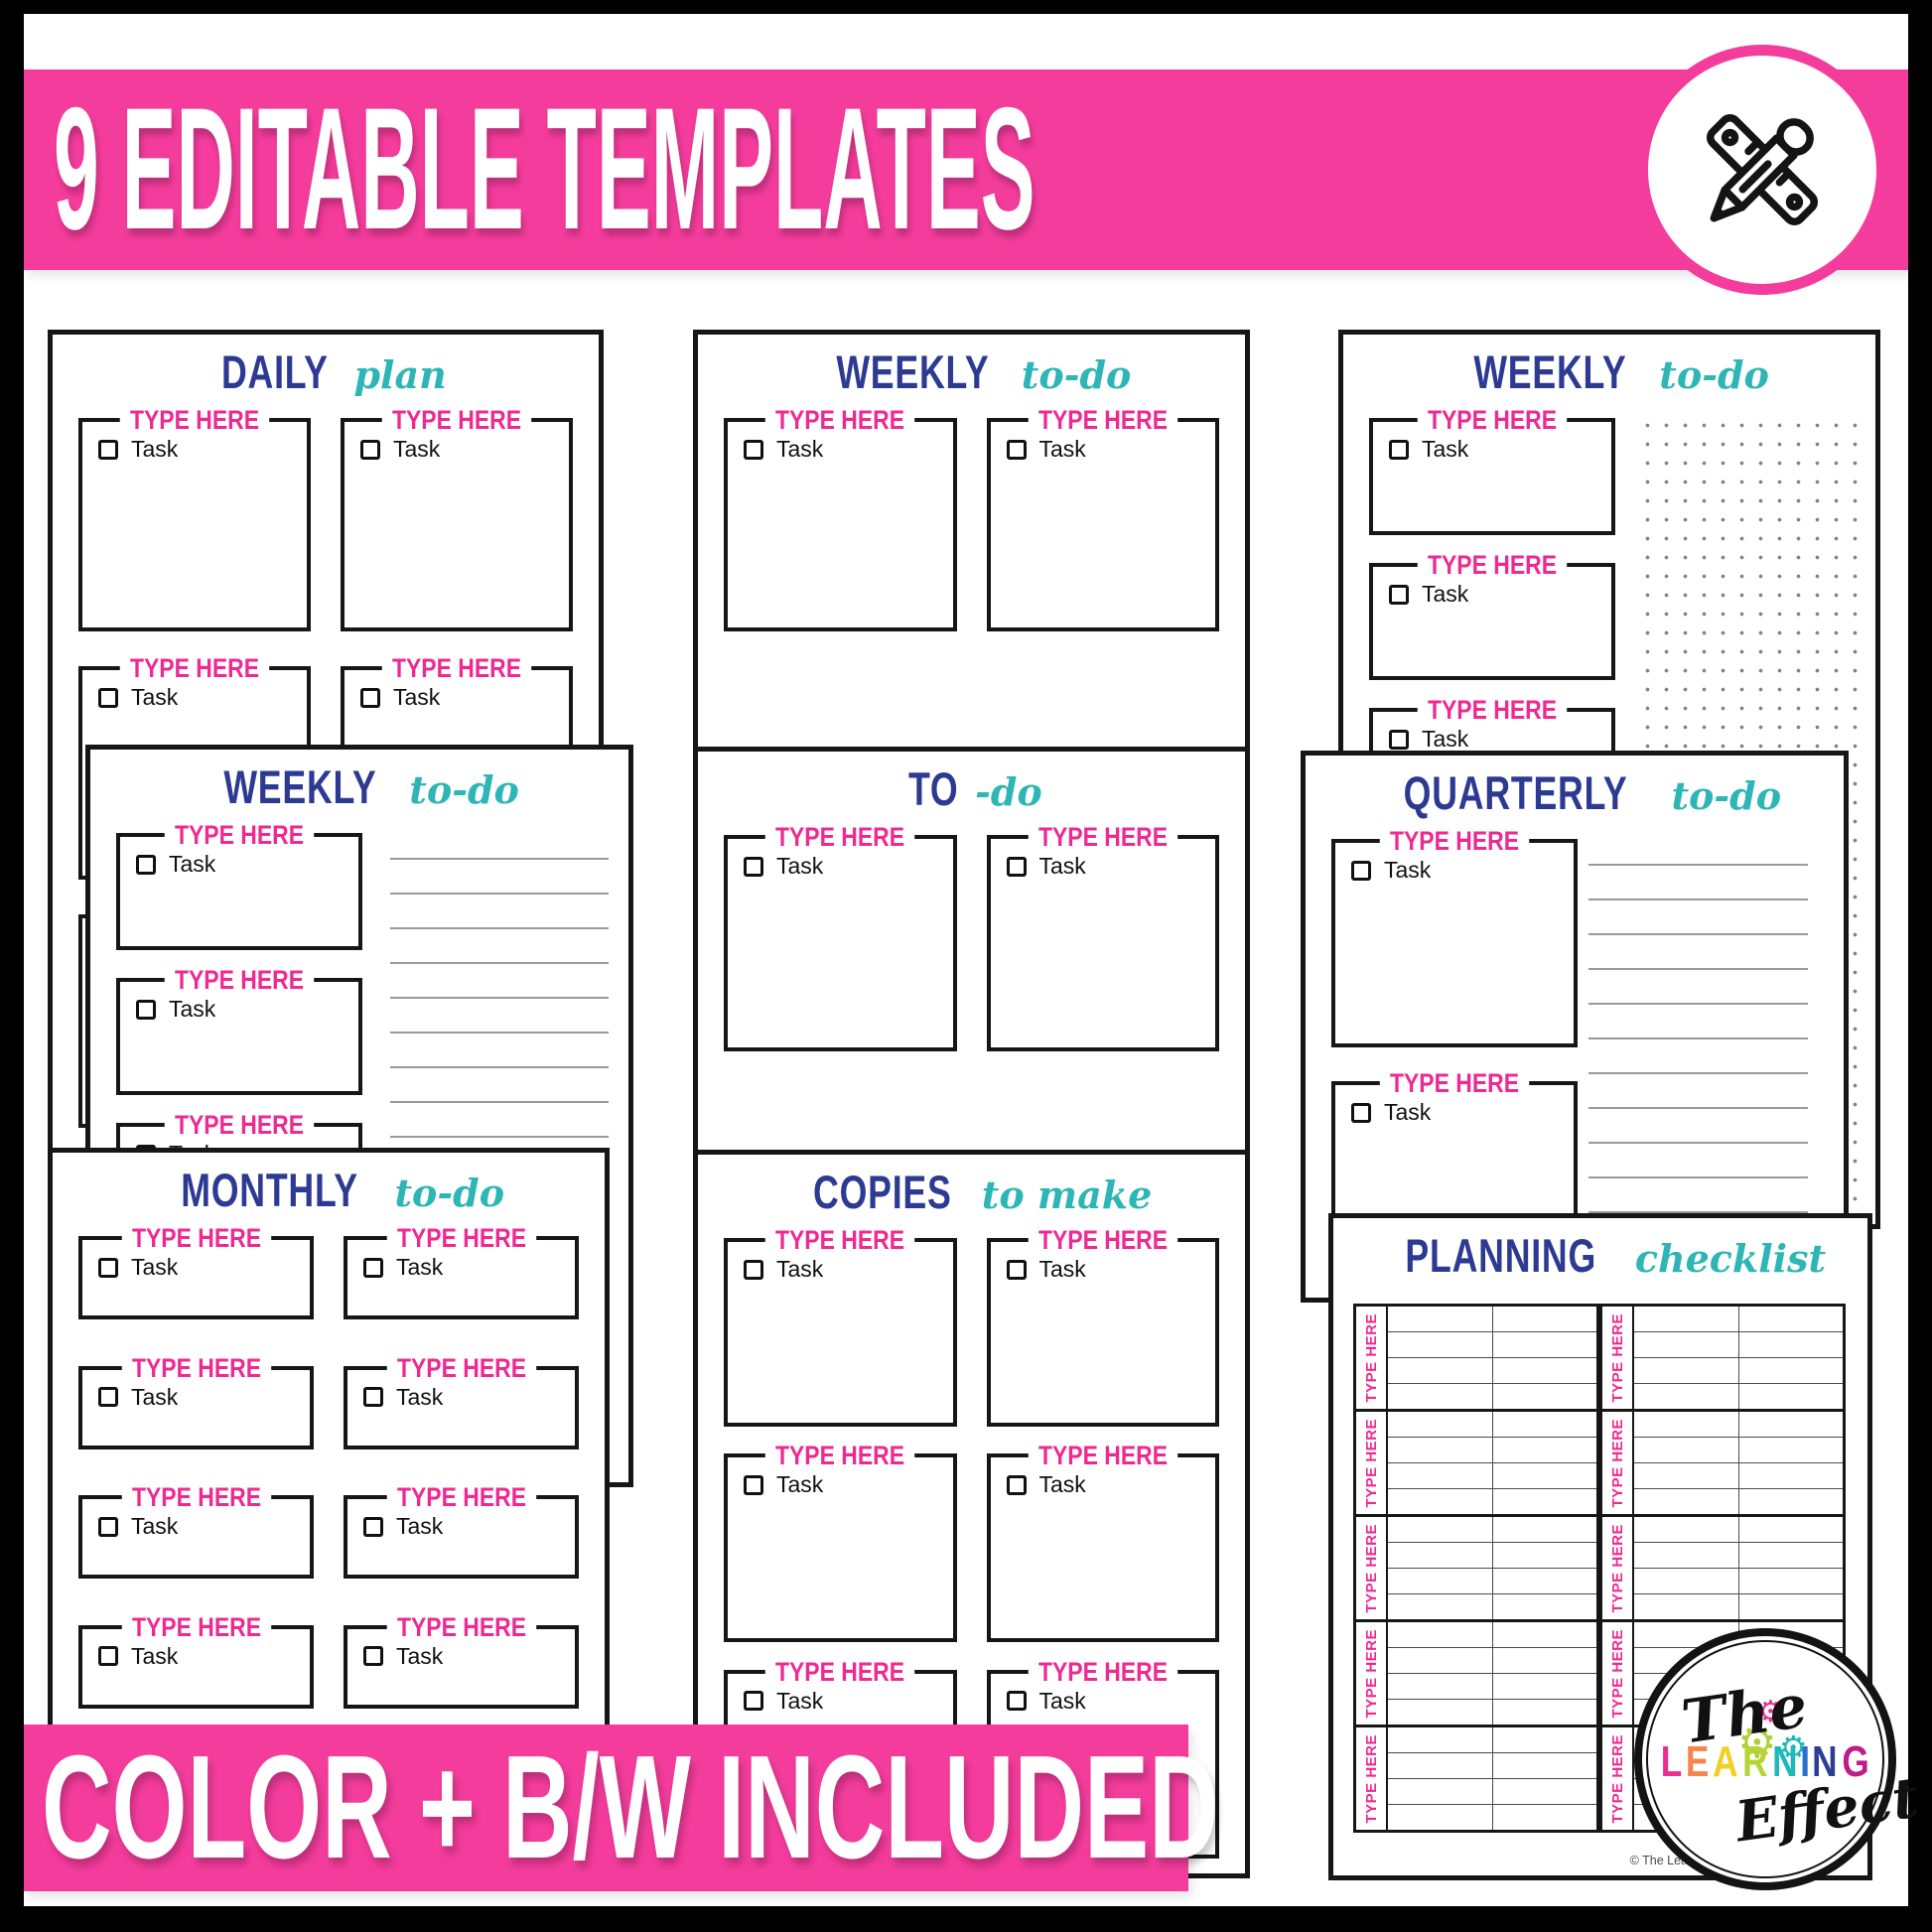 The image size is (1932, 1932). What do you see at coordinates (1698, 1055) in the screenshot?
I see `ruled-lines-area` at bounding box center [1698, 1055].